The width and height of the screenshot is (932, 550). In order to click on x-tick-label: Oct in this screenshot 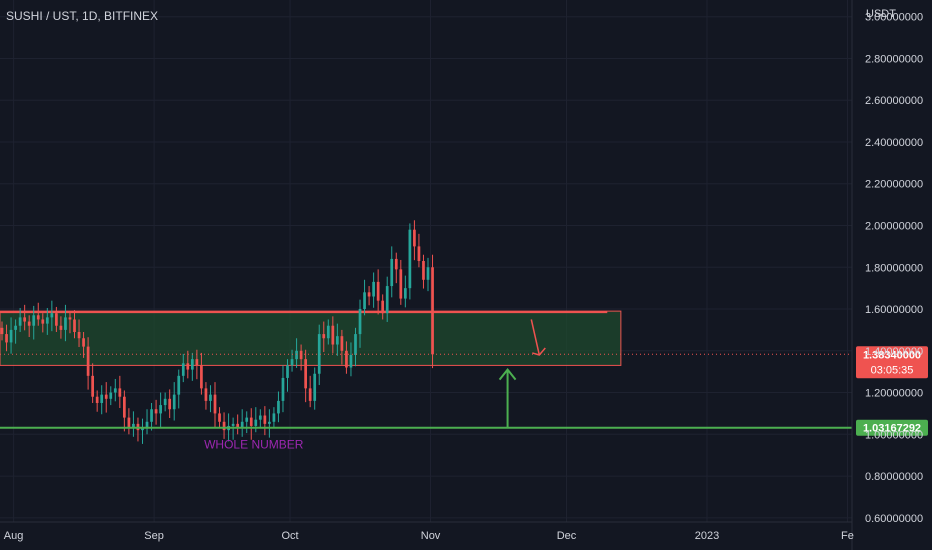, I will do `click(289, 536)`.